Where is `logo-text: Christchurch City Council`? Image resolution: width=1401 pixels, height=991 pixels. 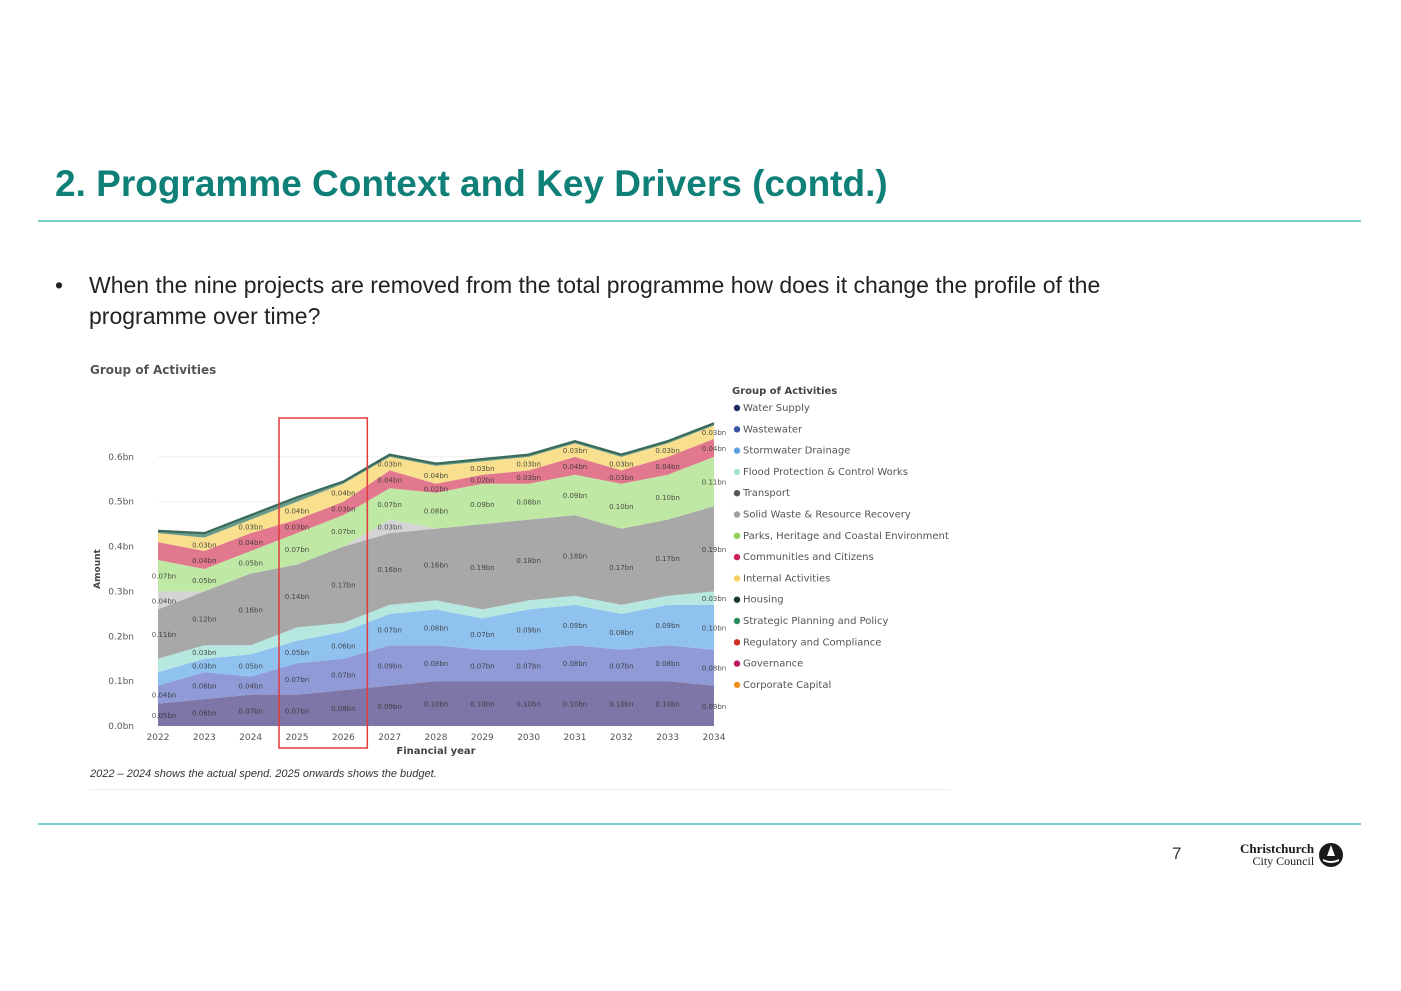 logo-text: Christchurch City Council is located at coordinates (1277, 855).